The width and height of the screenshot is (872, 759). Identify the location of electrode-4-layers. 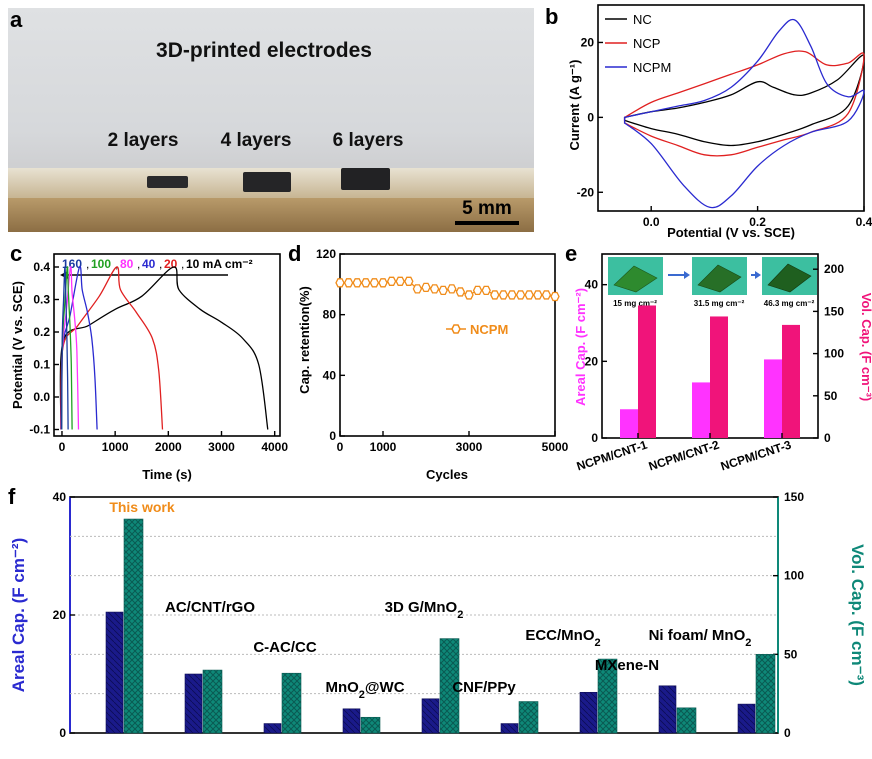
(267, 182).